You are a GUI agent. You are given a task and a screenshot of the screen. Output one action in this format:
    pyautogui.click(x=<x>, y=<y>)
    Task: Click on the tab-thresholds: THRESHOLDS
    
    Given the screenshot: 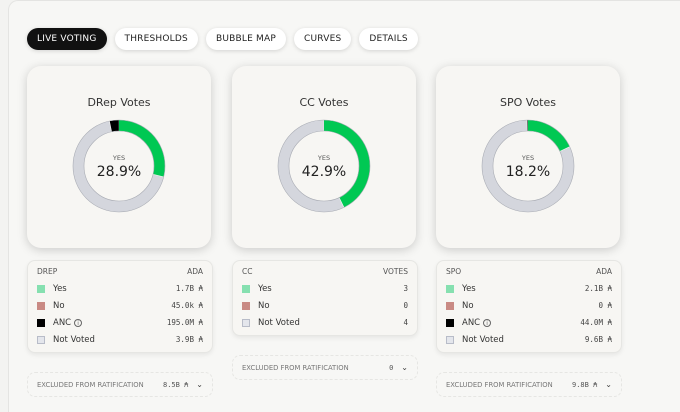 What is the action you would take?
    pyautogui.click(x=156, y=39)
    